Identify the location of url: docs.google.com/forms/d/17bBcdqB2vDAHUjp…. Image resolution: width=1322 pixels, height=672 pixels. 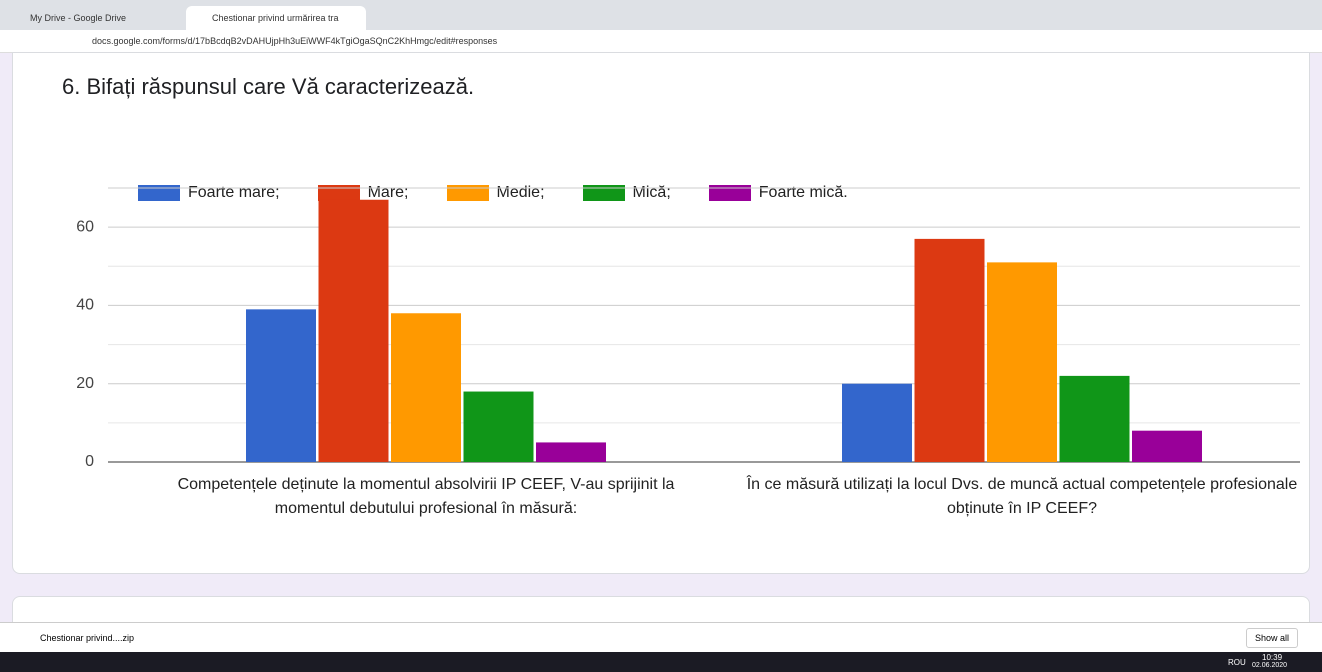
(295, 41).